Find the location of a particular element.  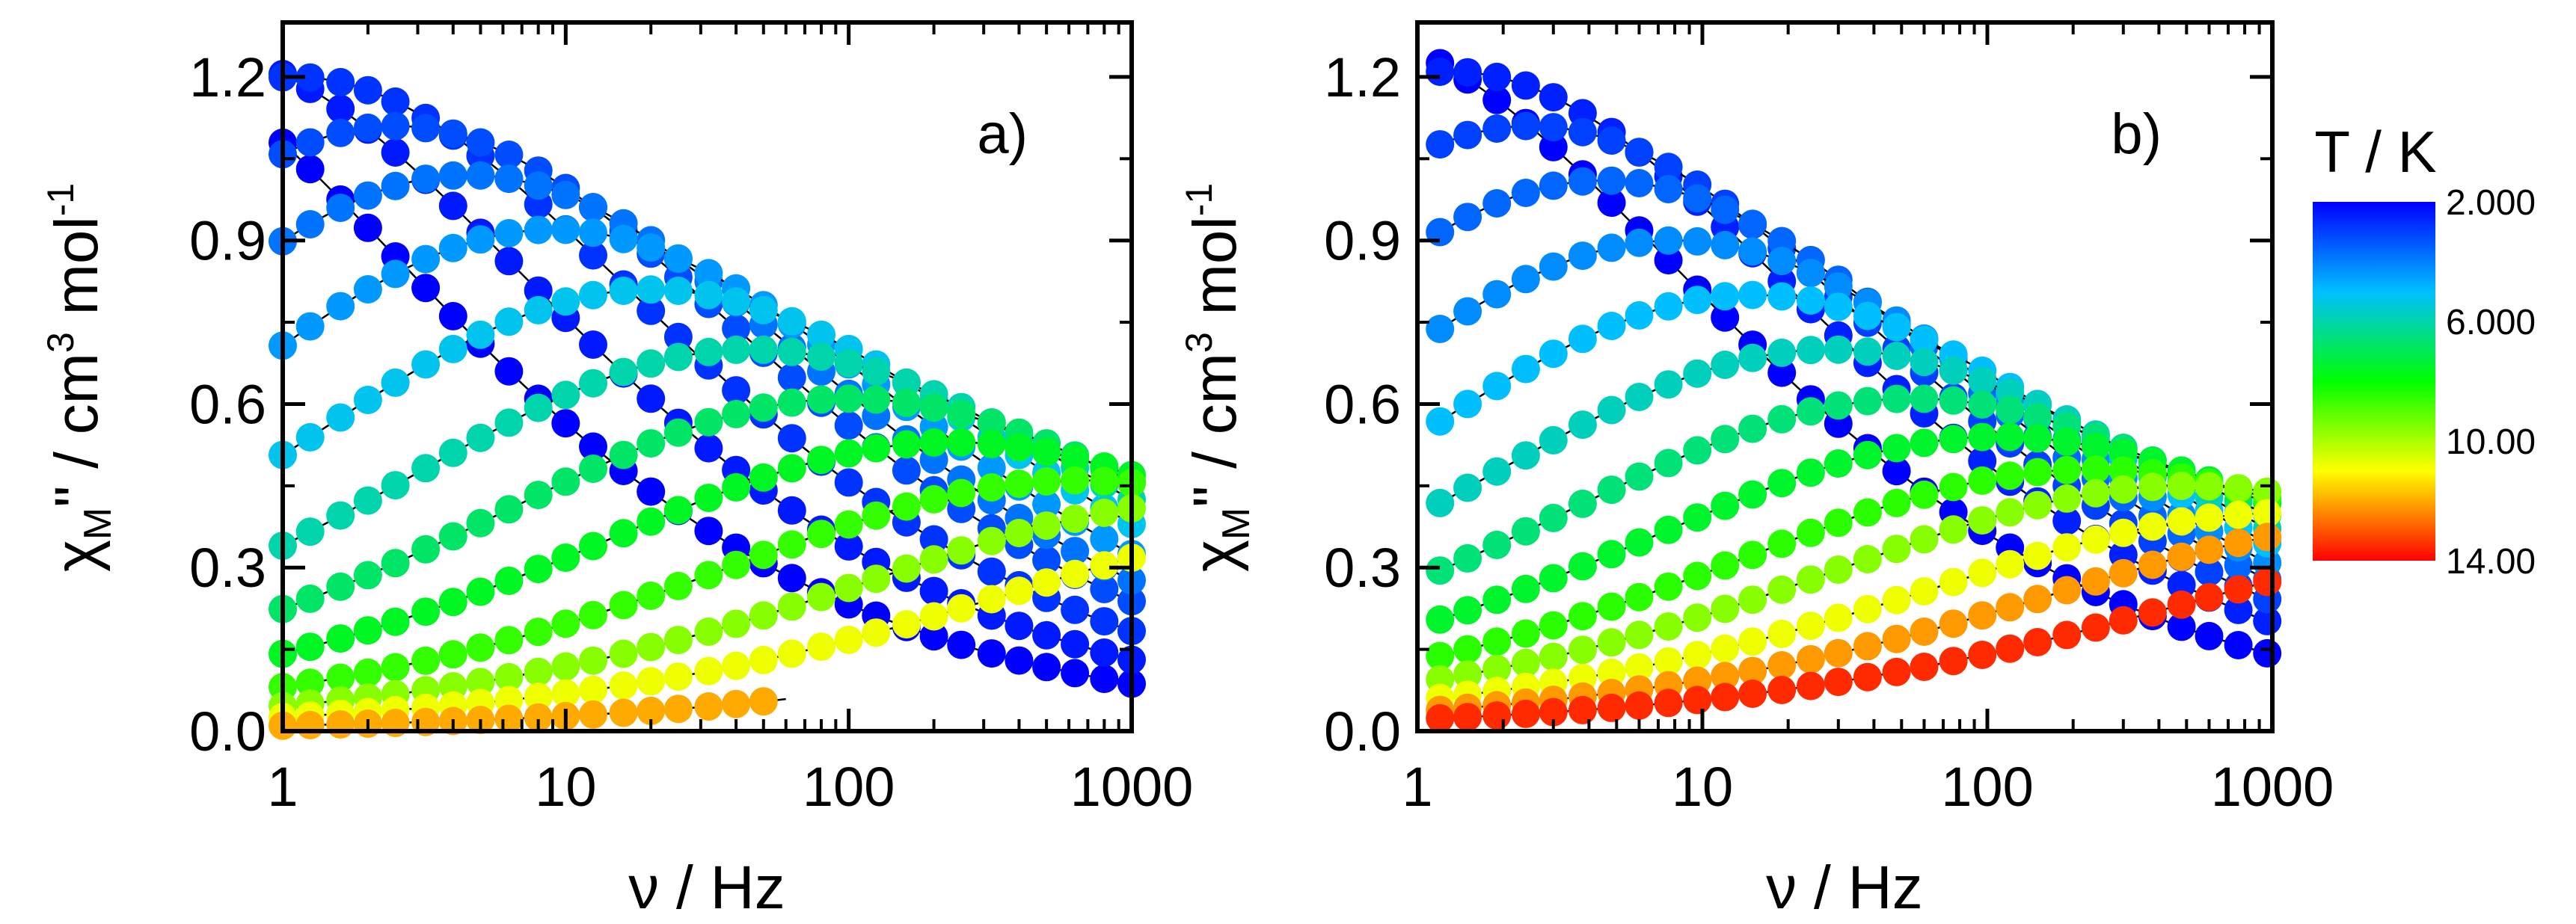

y-tick-label: 0.3 is located at coordinates (1362, 568).